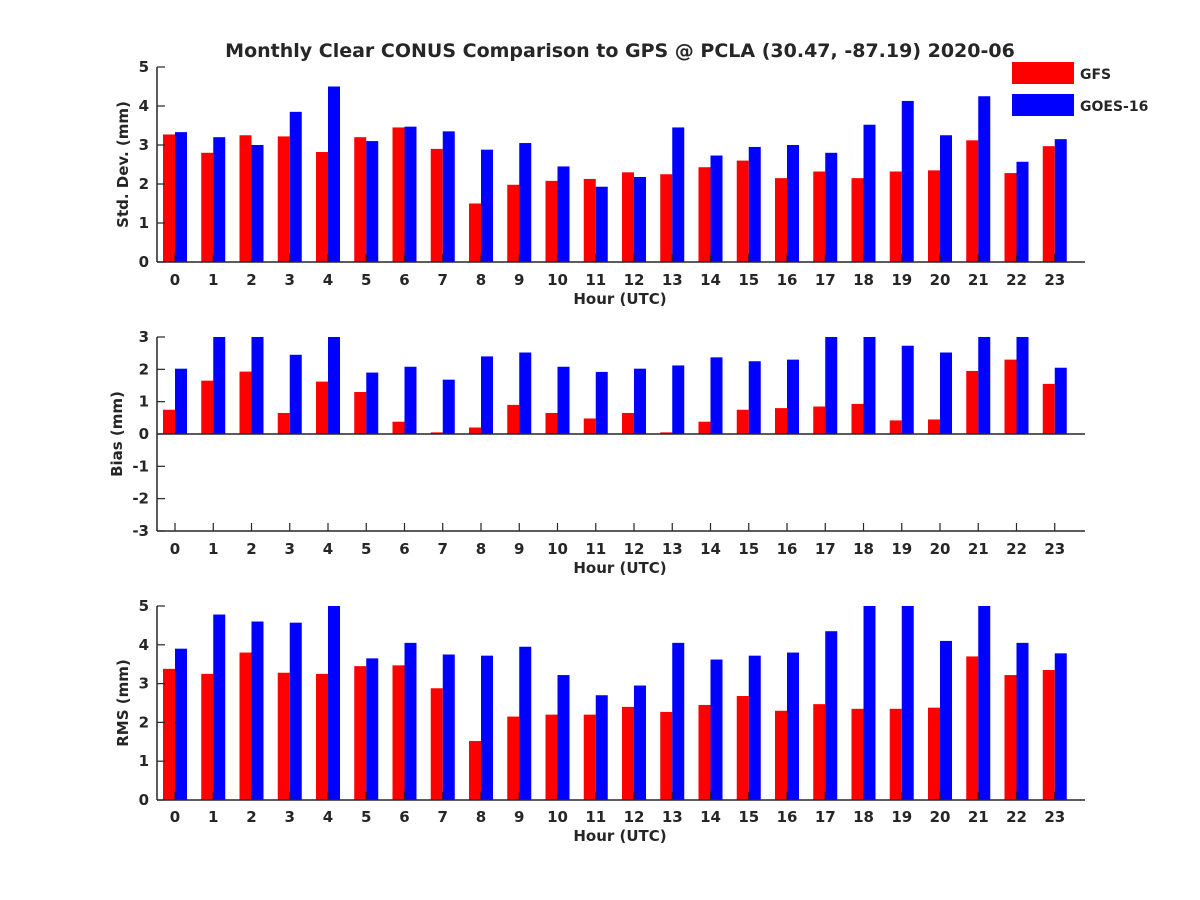 This screenshot has height=900, width=1200. Describe the element at coordinates (863, 280) in the screenshot. I see `x-tick-label: 18` at that location.